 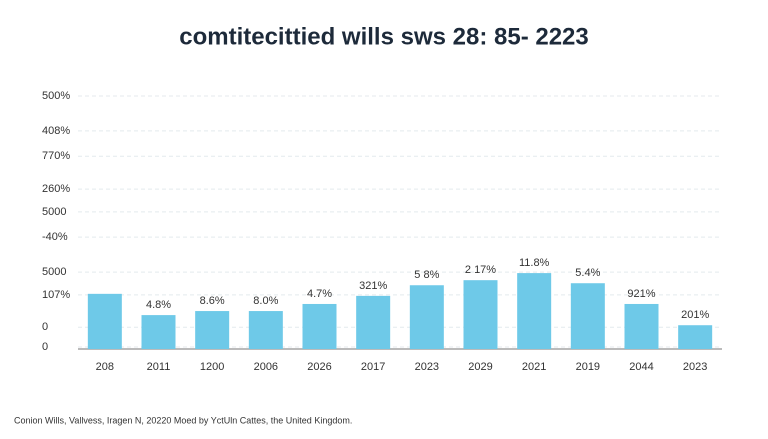 I want to click on x-tick-label: 2006, so click(x=266, y=367).